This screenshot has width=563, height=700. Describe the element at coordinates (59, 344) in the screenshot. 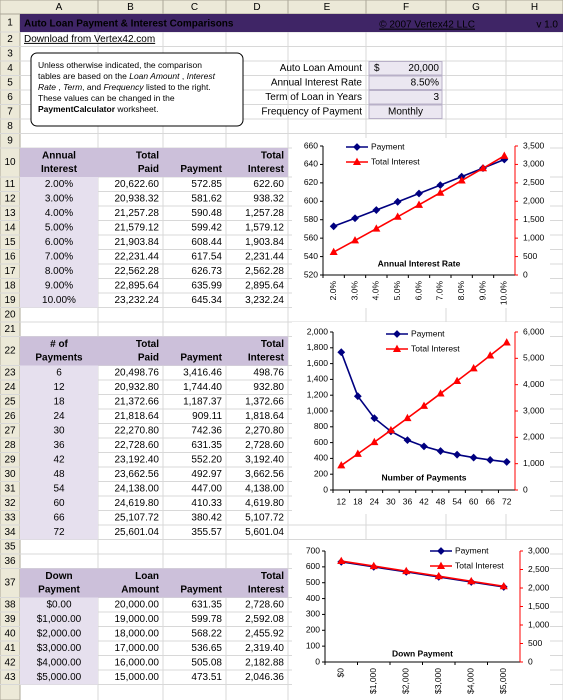

I see `table-header: # of` at that location.